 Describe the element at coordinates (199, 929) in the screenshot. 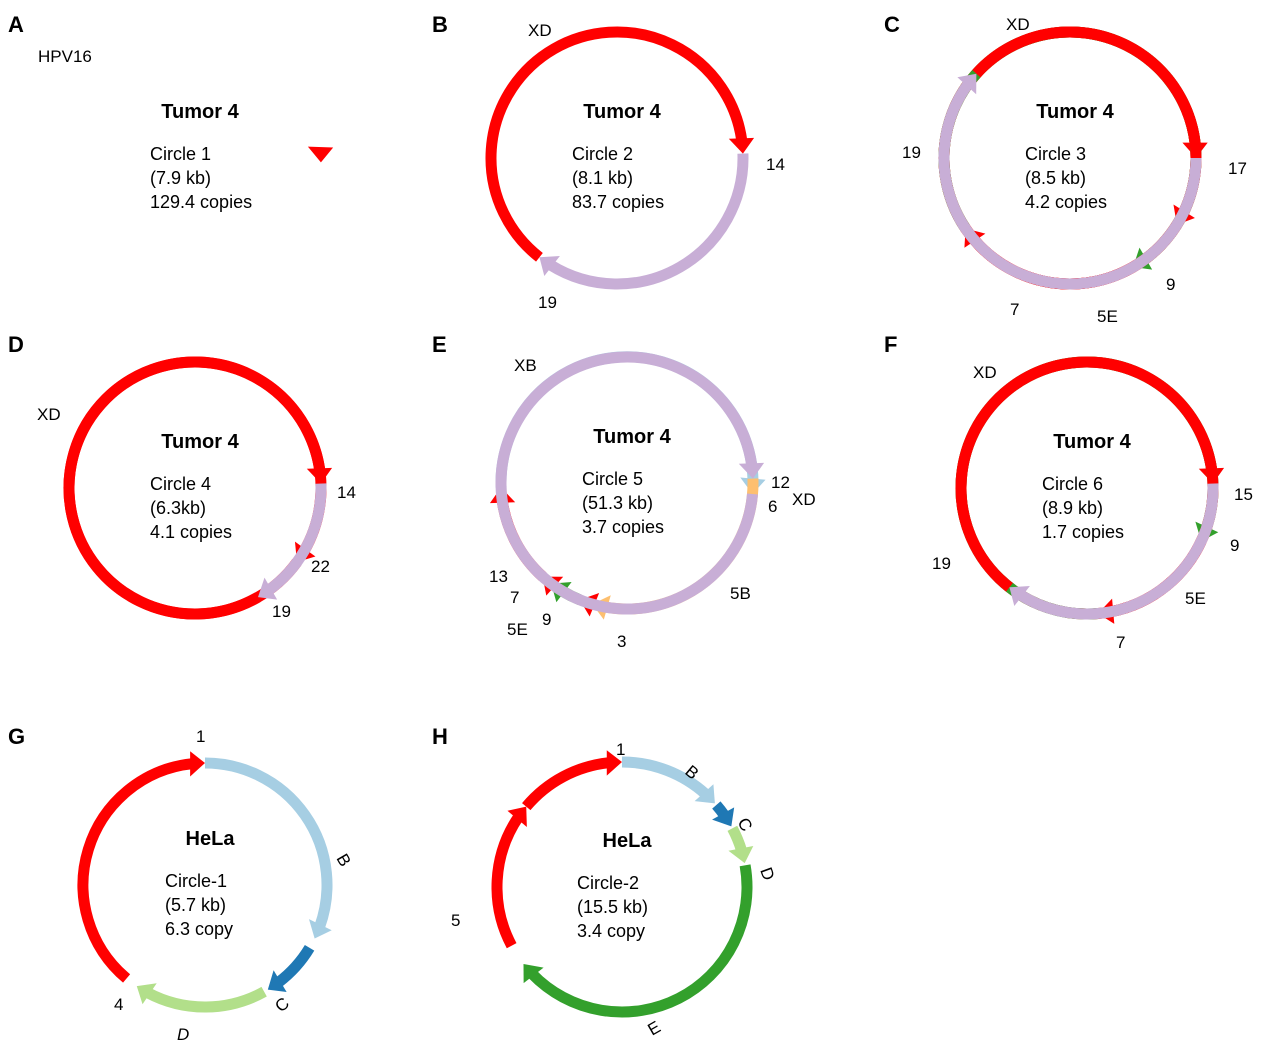

I see `plasmid-info-line: 6.3 copy` at that location.